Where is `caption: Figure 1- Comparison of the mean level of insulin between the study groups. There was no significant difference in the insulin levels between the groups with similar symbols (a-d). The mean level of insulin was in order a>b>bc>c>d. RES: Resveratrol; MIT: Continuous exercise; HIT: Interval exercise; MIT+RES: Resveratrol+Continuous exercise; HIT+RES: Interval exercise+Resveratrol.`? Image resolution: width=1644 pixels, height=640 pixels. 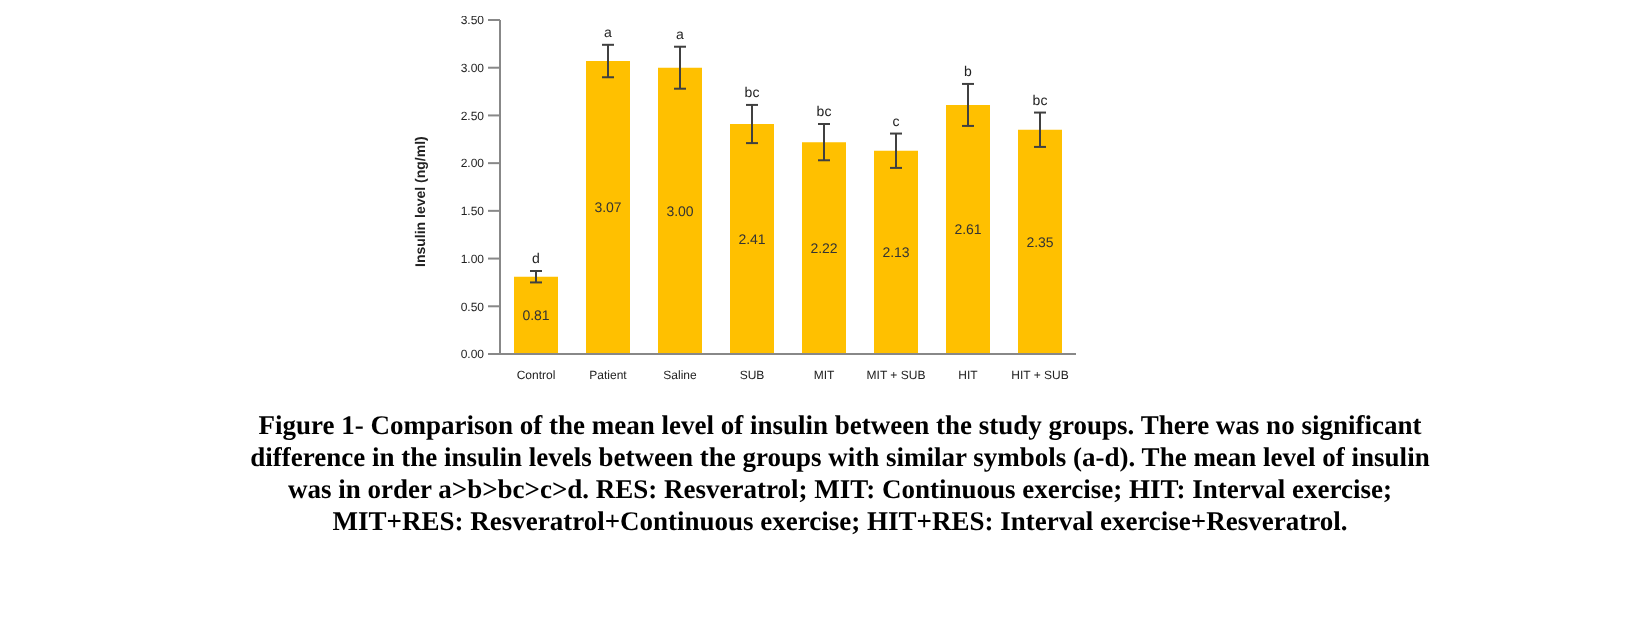
caption: Figure 1- Comparison of the mean level of insulin between the study groups. There was no significant difference in the insulin levels between the groups with similar symbols (a-d). The mean level of insulin was in order a>b>bc>c>d. RES: Resveratrol; MIT: Continuous exercise; HIT: Interval exercise; MIT+RES: Resveratrol+Continuous exercise; HIT+RES: Interval exercise+Resveratrol. is located at coordinates (840, 474).